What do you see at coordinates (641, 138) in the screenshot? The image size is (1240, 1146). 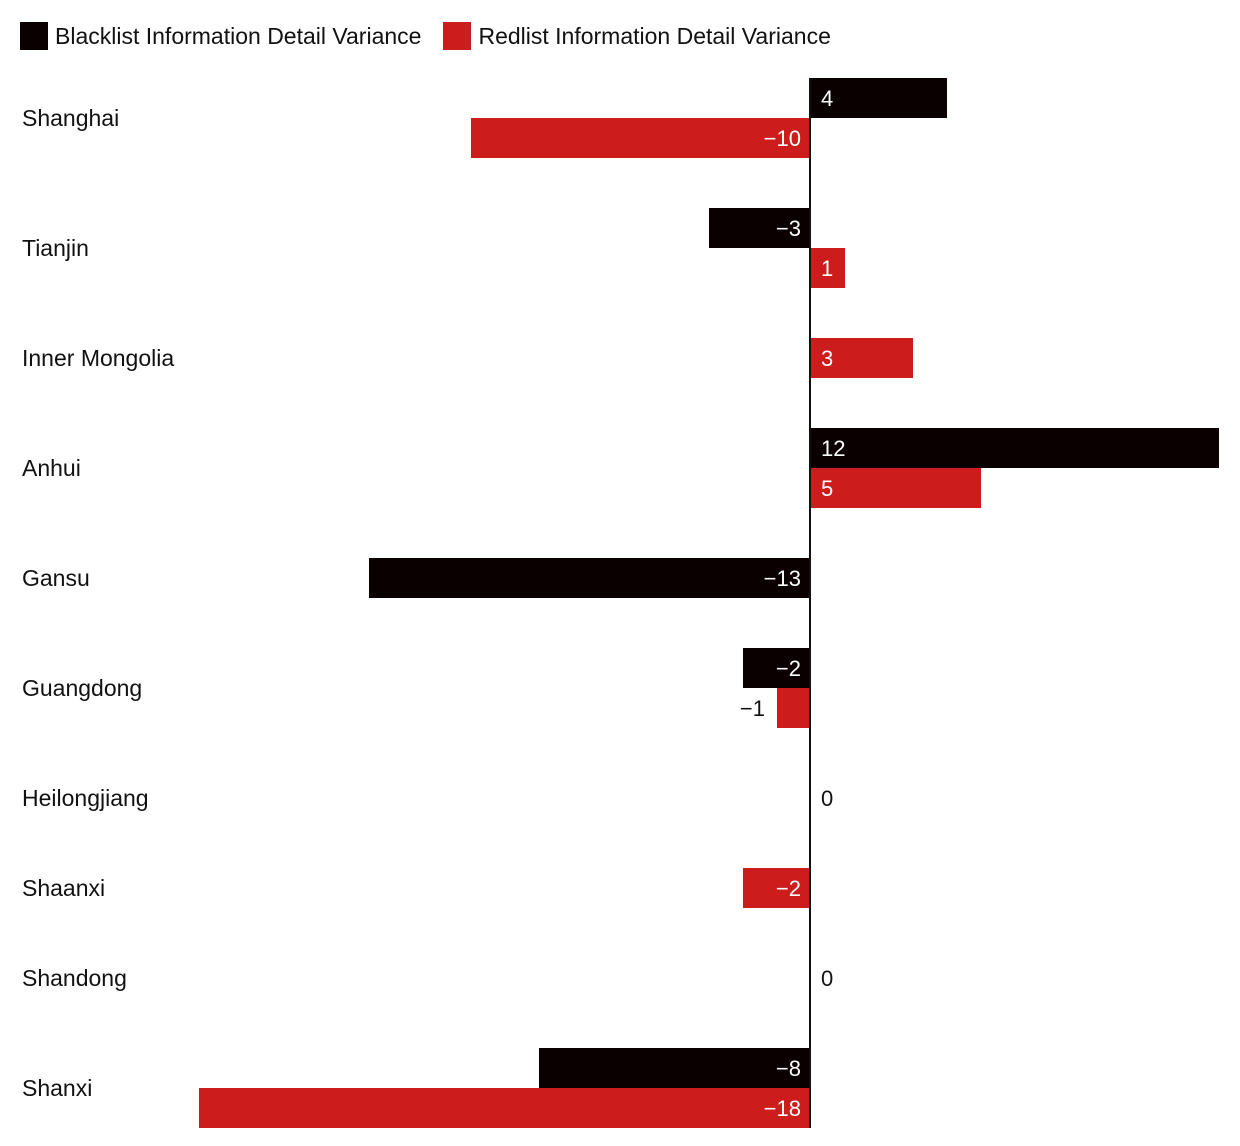 I see `bar-redlist-shanghai` at bounding box center [641, 138].